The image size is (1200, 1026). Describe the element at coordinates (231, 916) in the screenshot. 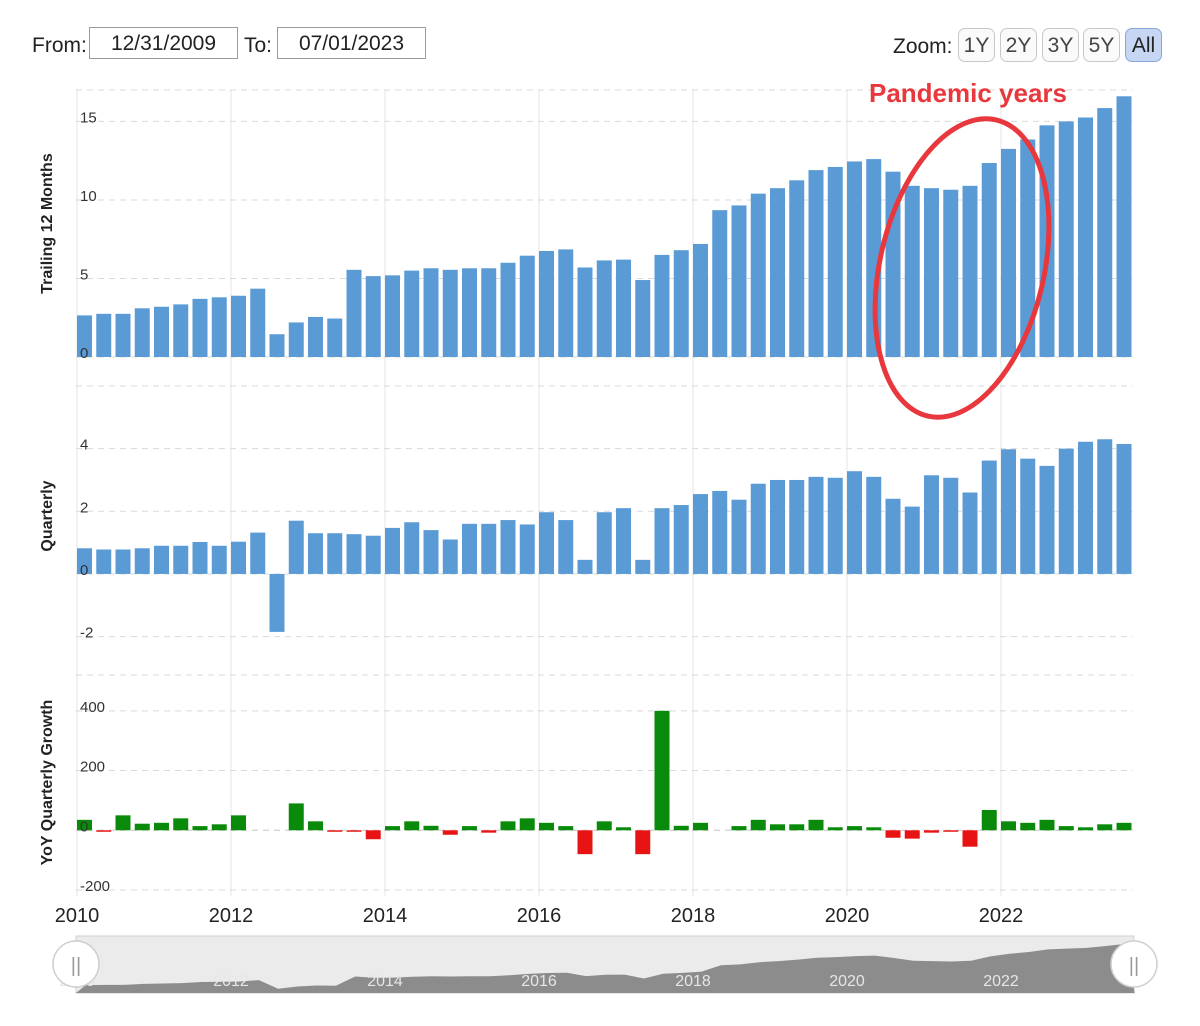

I see `x-tick-label: 2012` at that location.